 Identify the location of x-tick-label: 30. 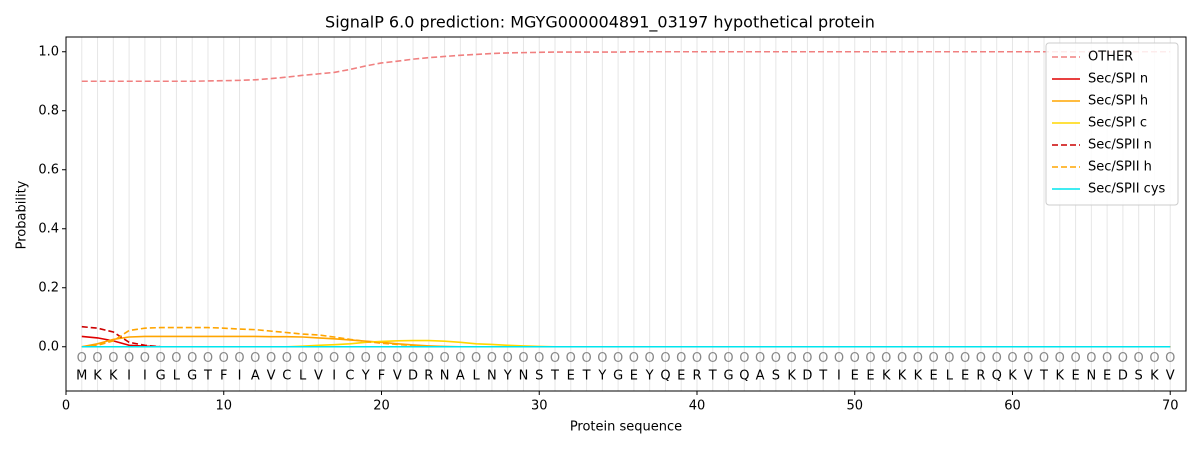
(539, 406).